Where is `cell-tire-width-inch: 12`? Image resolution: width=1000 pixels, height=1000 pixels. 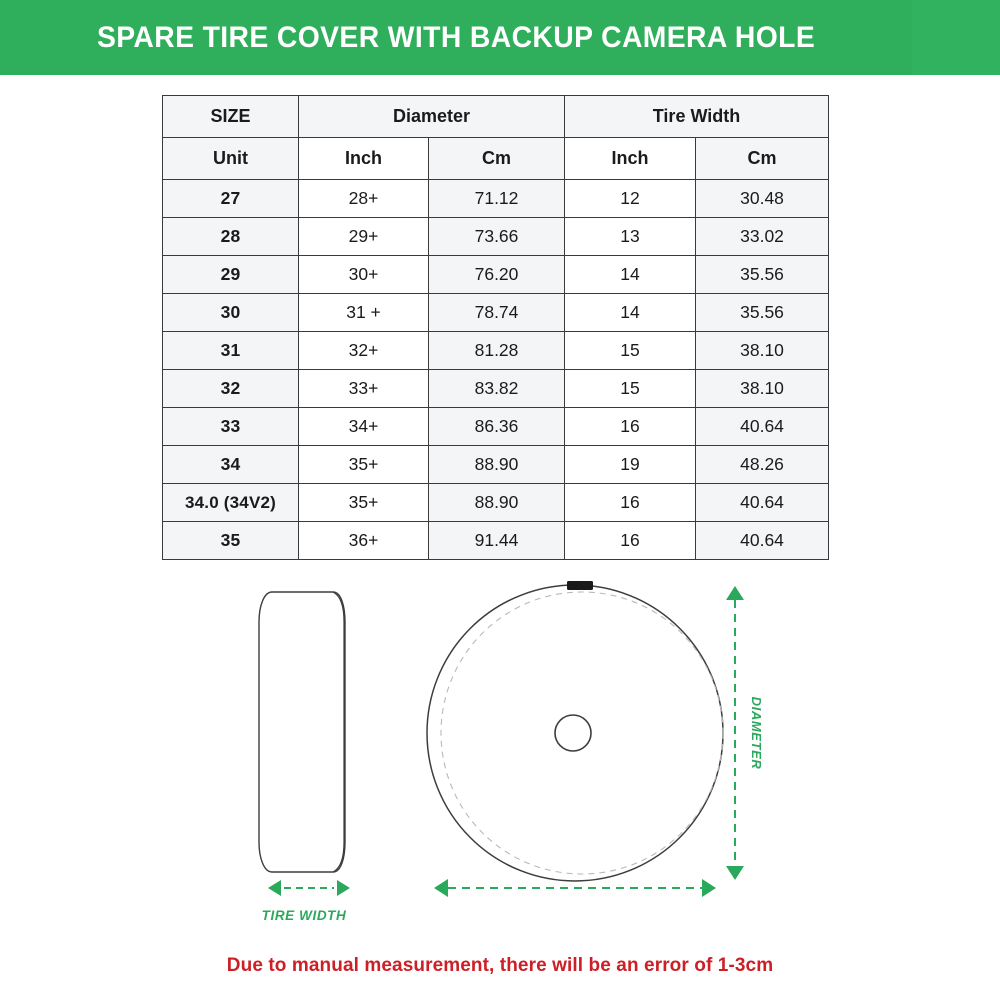
cell-tire-width-inch: 12 is located at coordinates (630, 198).